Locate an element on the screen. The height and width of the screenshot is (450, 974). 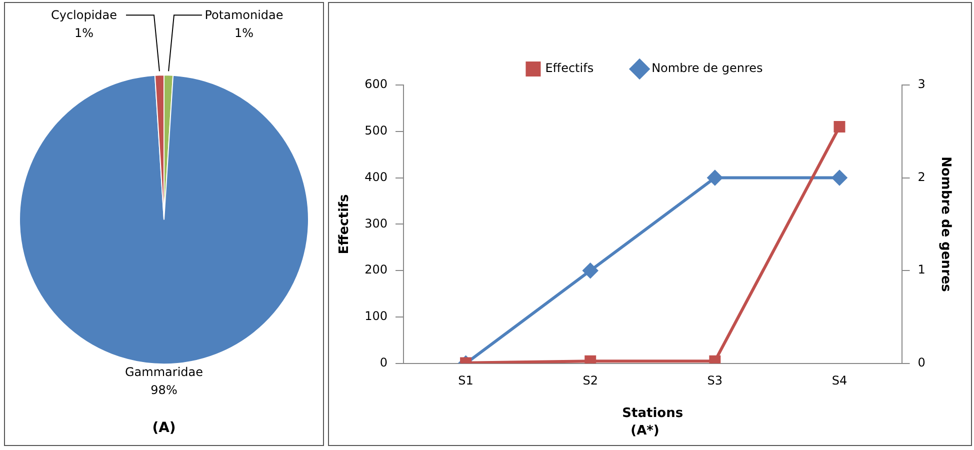
y-tick-label: 100 is located at coordinates (376, 316).